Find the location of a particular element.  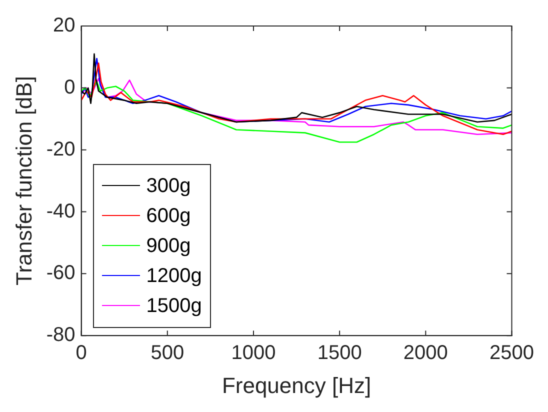

legend-label: 1200g is located at coordinates (174, 276).